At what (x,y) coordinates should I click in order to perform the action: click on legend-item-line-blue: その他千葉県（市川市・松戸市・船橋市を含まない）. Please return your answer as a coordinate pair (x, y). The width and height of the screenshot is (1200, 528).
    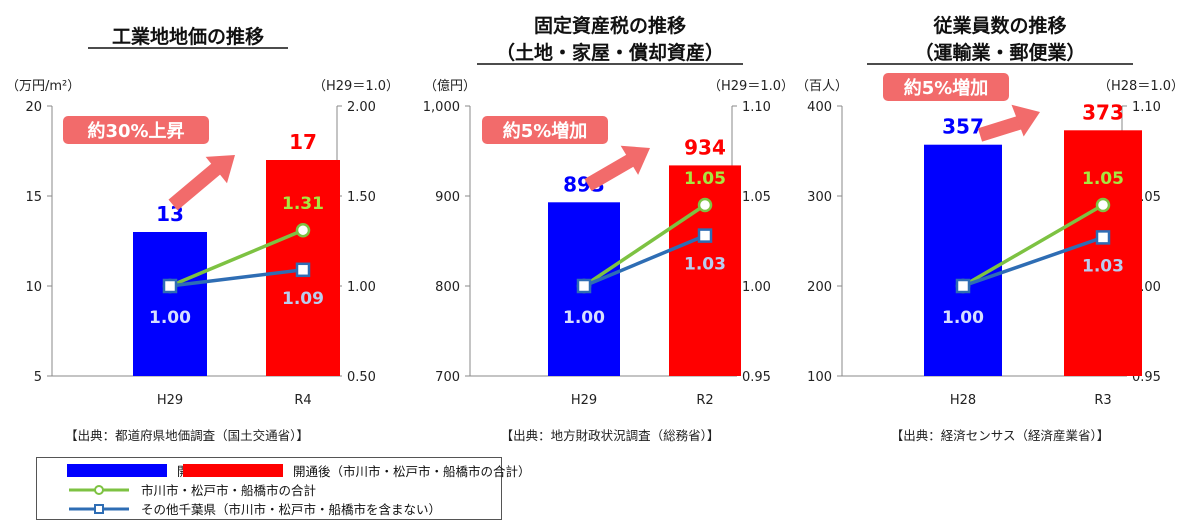
    Looking at the image, I should click on (254, 509).